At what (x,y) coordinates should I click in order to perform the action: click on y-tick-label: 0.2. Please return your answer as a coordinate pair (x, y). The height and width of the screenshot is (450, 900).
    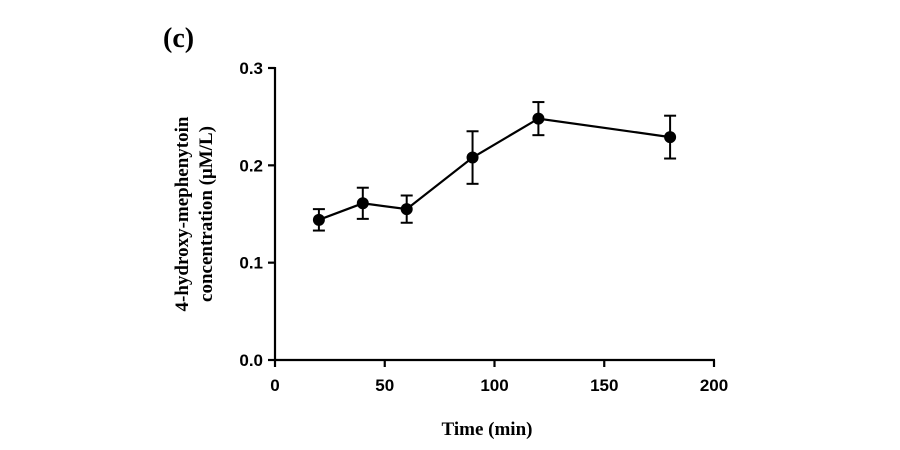
    Looking at the image, I should click on (251, 165).